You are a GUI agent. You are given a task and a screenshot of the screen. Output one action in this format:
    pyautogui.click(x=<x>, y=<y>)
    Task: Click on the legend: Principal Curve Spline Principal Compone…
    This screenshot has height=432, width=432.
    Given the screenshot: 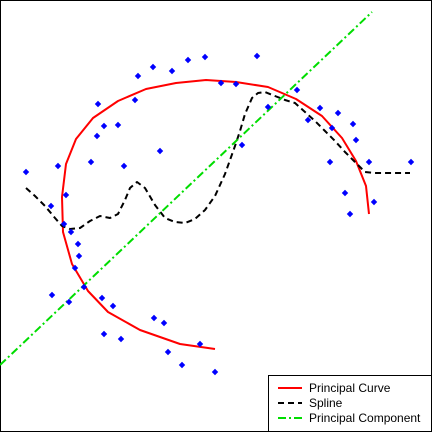 What is the action you would take?
    pyautogui.click(x=350, y=403)
    